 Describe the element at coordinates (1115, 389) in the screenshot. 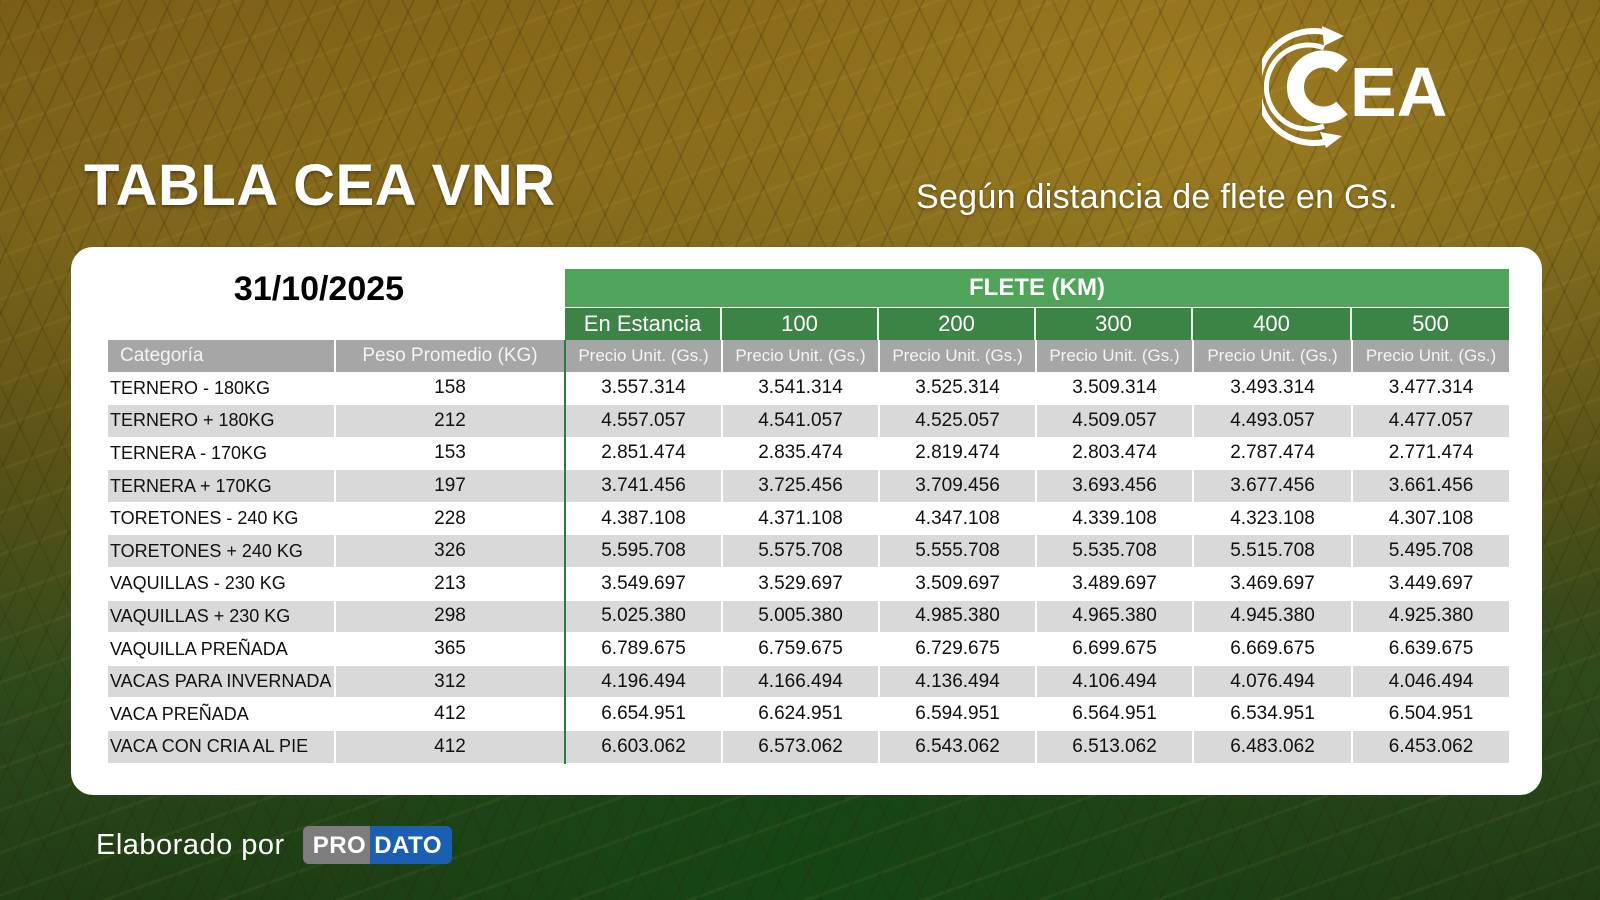

I see `price-cell: 3.509.314` at that location.